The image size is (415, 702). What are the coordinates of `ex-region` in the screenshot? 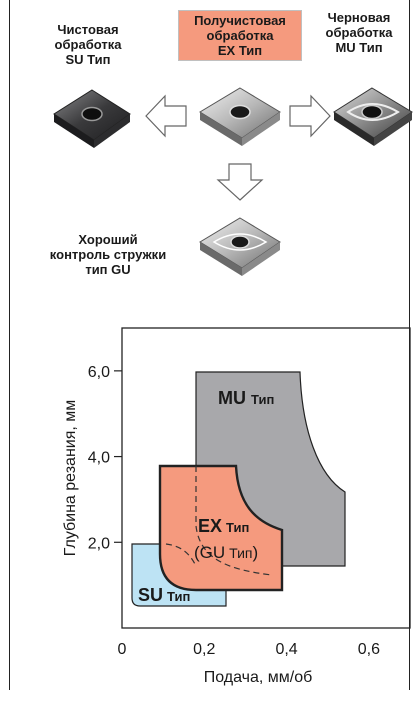 It's located at (221, 528).